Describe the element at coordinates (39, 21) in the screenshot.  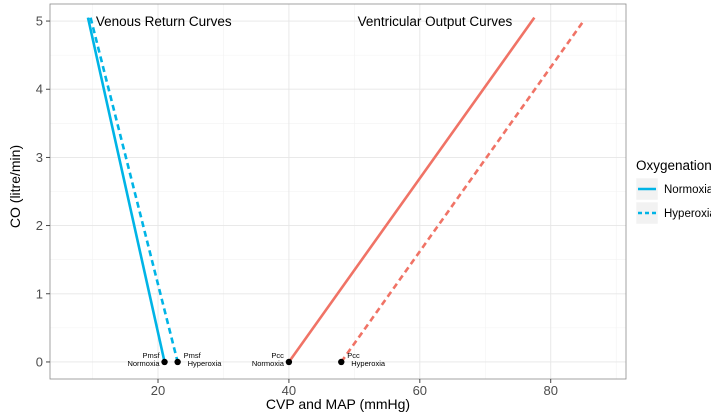
I see `y-tick-label: 5` at that location.